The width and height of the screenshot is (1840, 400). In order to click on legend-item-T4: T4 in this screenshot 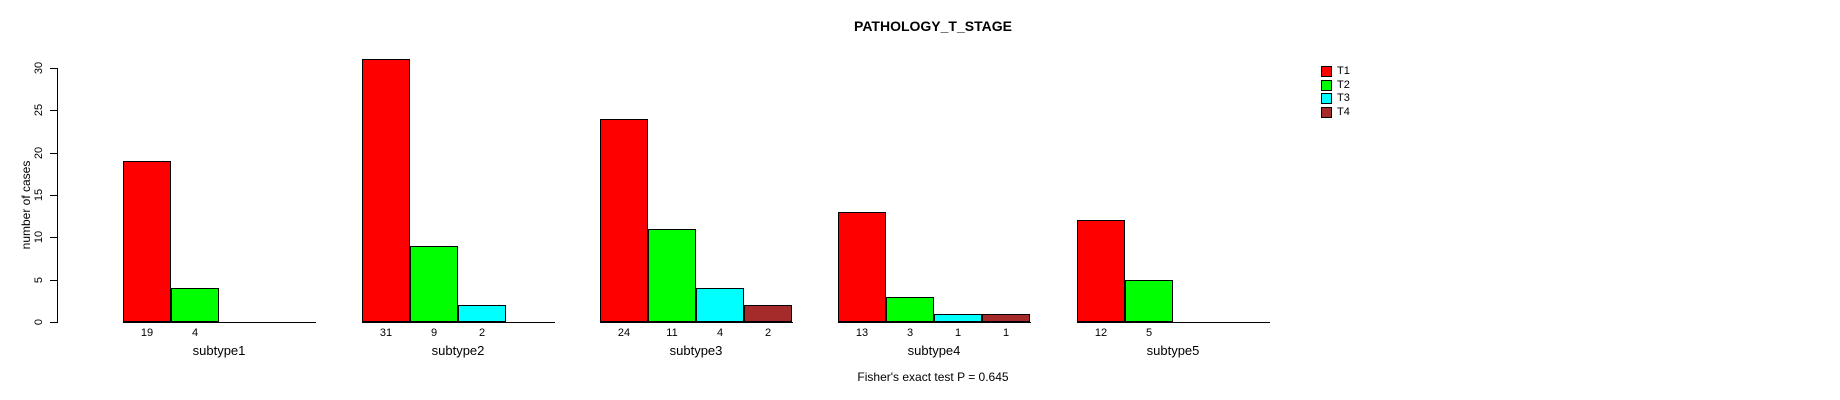, I will do `click(1335, 112)`.